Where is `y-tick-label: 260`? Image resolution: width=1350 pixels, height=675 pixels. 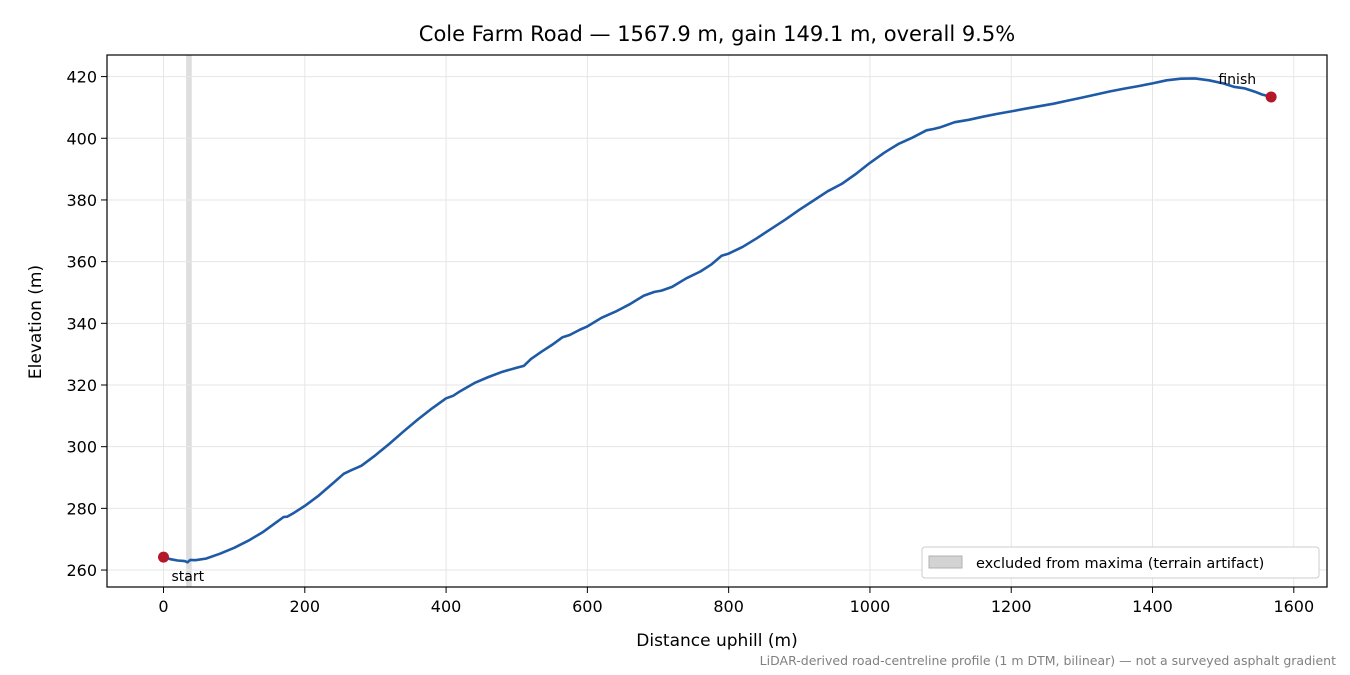
y-tick-label: 260 is located at coordinates (81, 570).